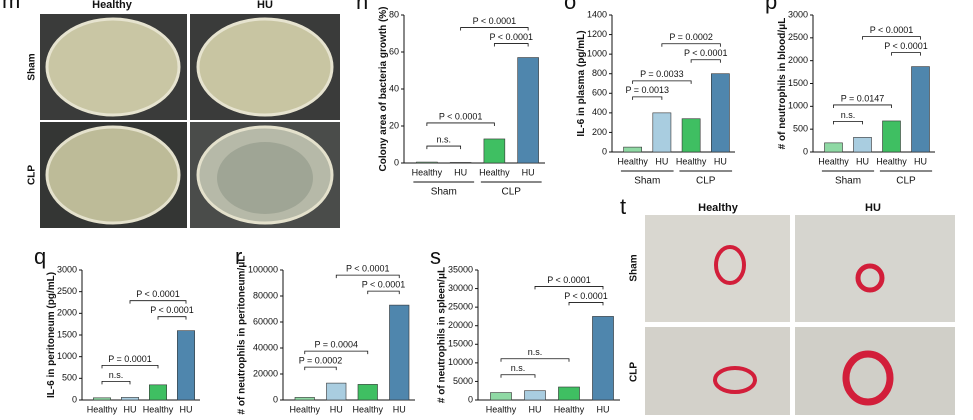 Image resolution: width=973 pixels, height=420 pixels. What do you see at coordinates (662, 74) in the screenshot?
I see `significance-label: P = 0.0033` at bounding box center [662, 74].